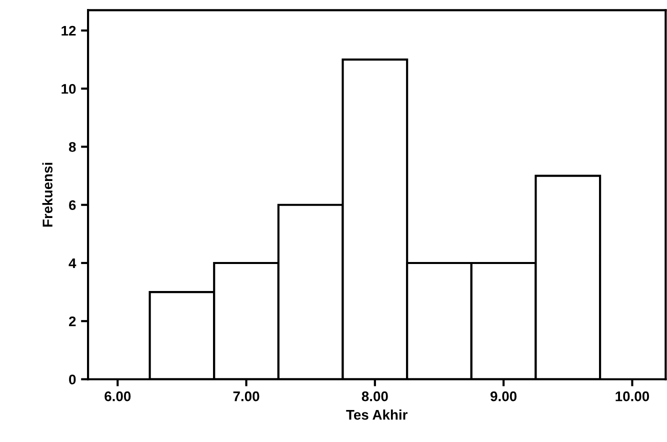 This screenshot has height=442, width=667. Describe the element at coordinates (69, 31) in the screenshot. I see `y-tick-label: 12` at that location.